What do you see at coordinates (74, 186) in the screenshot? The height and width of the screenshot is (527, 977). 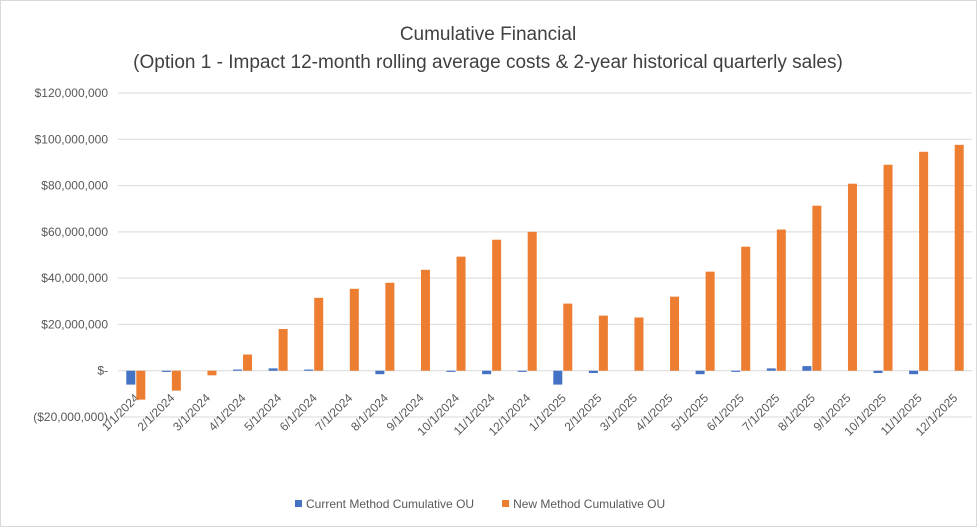 I see `y-tick-label: $80,000,000` at bounding box center [74, 186].